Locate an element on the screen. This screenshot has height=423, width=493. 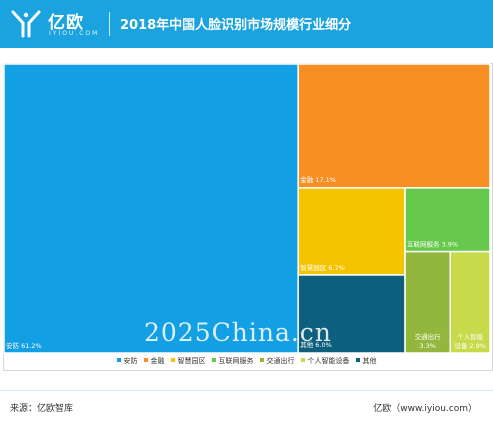
treemap-label-5-0: 交通出行 is located at coordinates (428, 336).